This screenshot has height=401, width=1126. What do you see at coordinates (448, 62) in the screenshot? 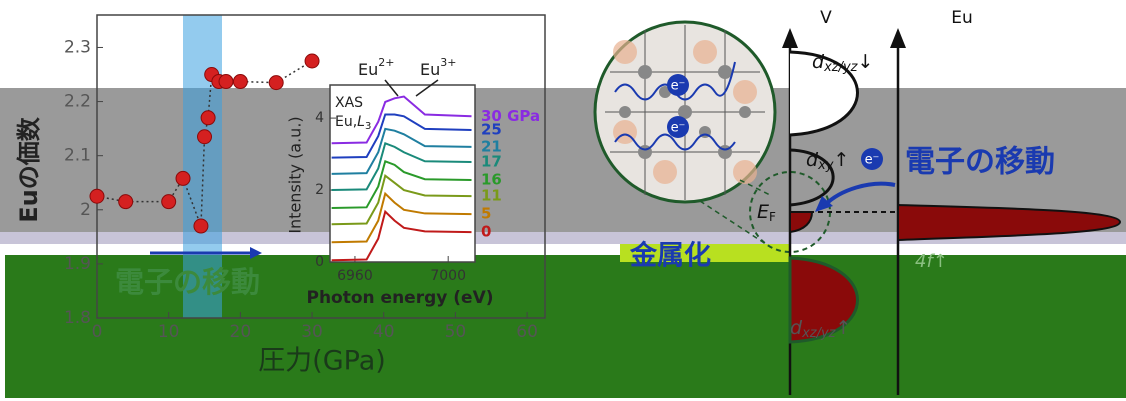
I see `peak-sup: 3+` at bounding box center [448, 62].